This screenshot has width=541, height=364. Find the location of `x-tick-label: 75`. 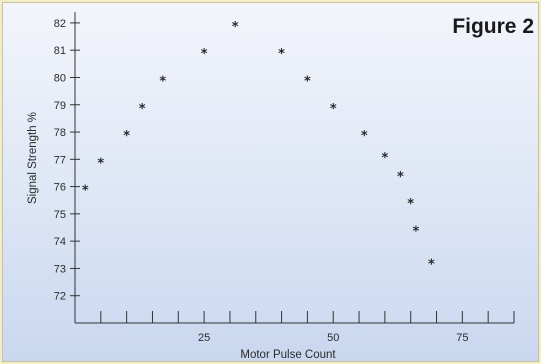

x-tick-label: 75 is located at coordinates (462, 338).